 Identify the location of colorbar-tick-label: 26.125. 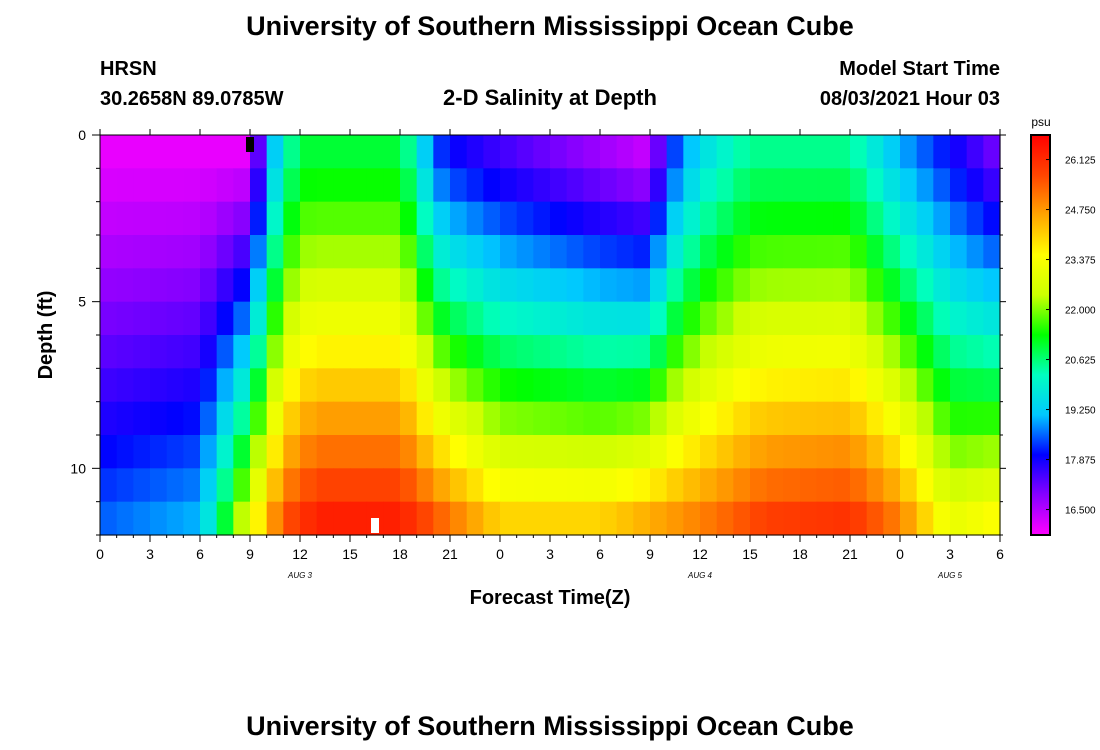
(1080, 161).